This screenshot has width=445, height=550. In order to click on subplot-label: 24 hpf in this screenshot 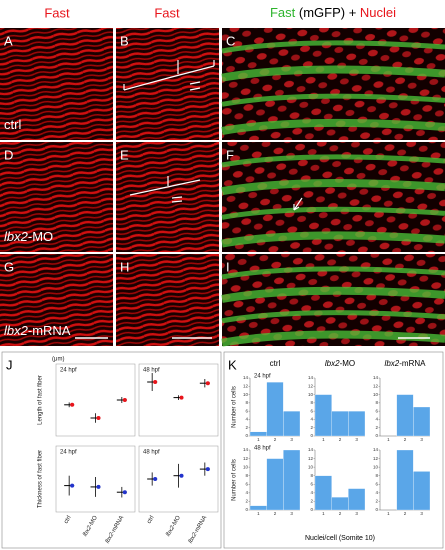, I will do `click(68, 371)`.